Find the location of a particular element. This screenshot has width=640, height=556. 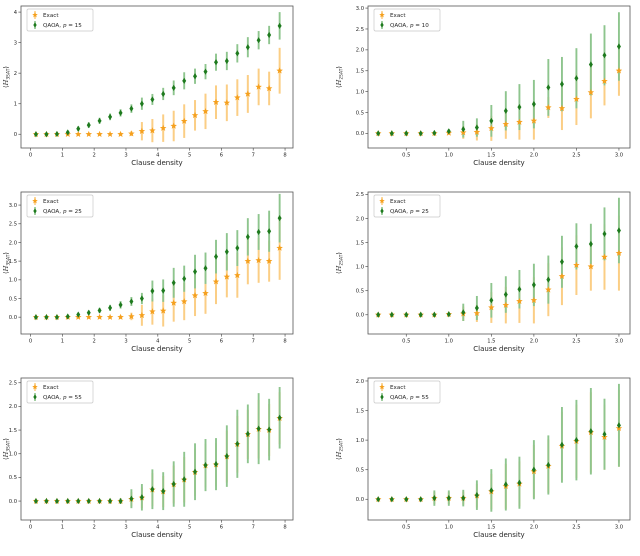

x-tick-label: 1.5 is located at coordinates (491, 528).